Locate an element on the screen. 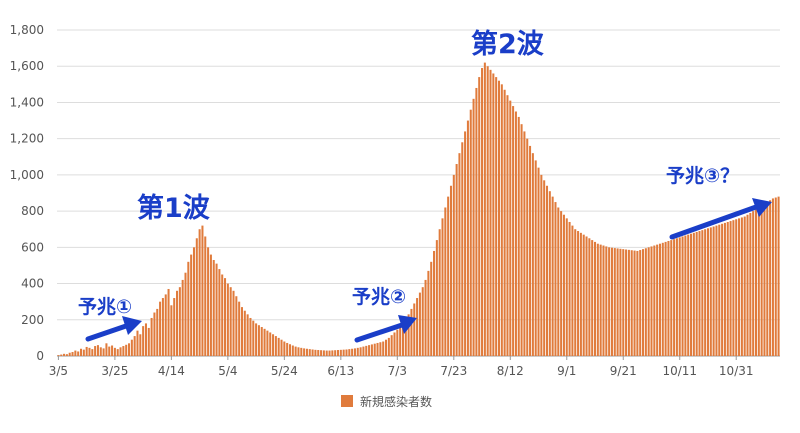 The width and height of the screenshot is (800, 433). x-tick-label: 3/25 is located at coordinates (114, 371).